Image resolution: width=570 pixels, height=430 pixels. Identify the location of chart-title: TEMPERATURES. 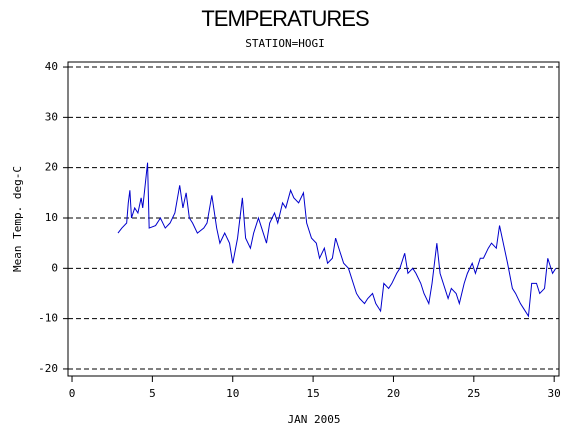
(285, 18).